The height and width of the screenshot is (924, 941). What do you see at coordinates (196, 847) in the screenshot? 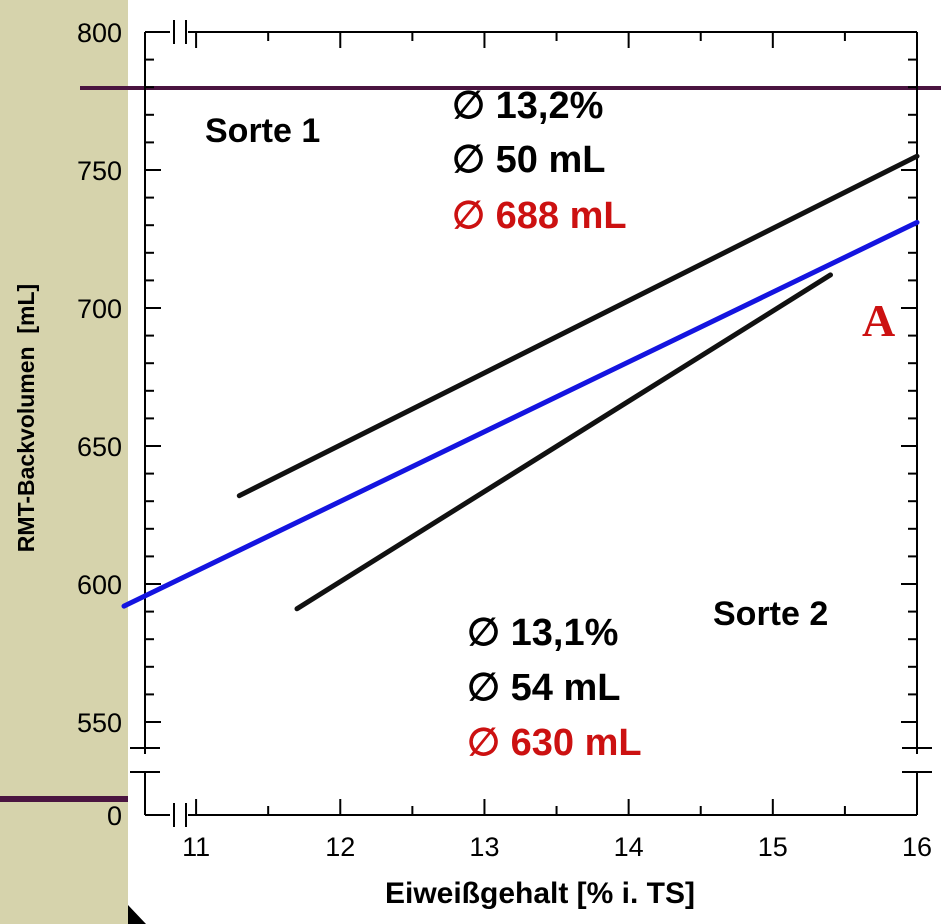
I see `x-tick-label: 11` at bounding box center [196, 847].